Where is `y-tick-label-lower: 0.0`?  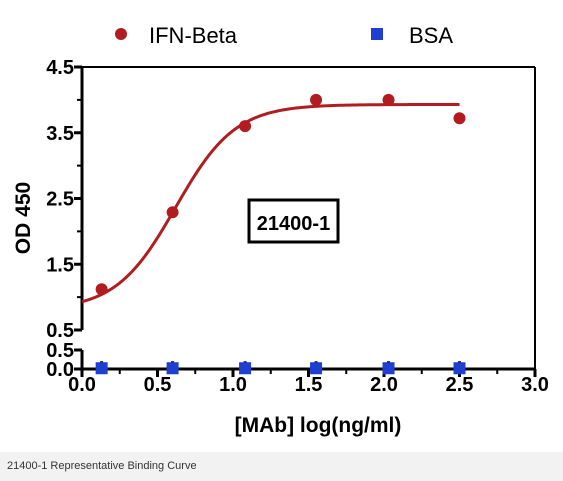 y-tick-label-lower: 0.0 is located at coordinates (60, 370).